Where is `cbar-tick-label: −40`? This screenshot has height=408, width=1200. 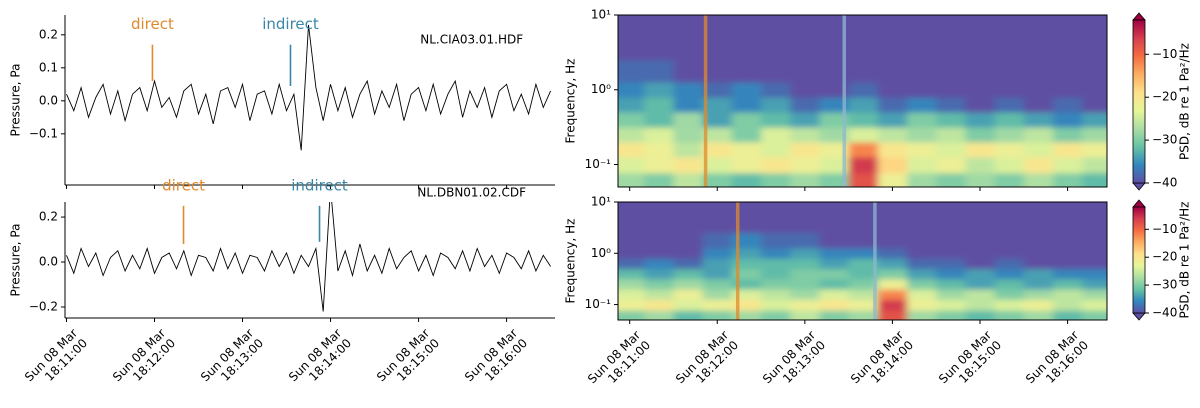 cbar-tick-label: −40 is located at coordinates (1164, 313).